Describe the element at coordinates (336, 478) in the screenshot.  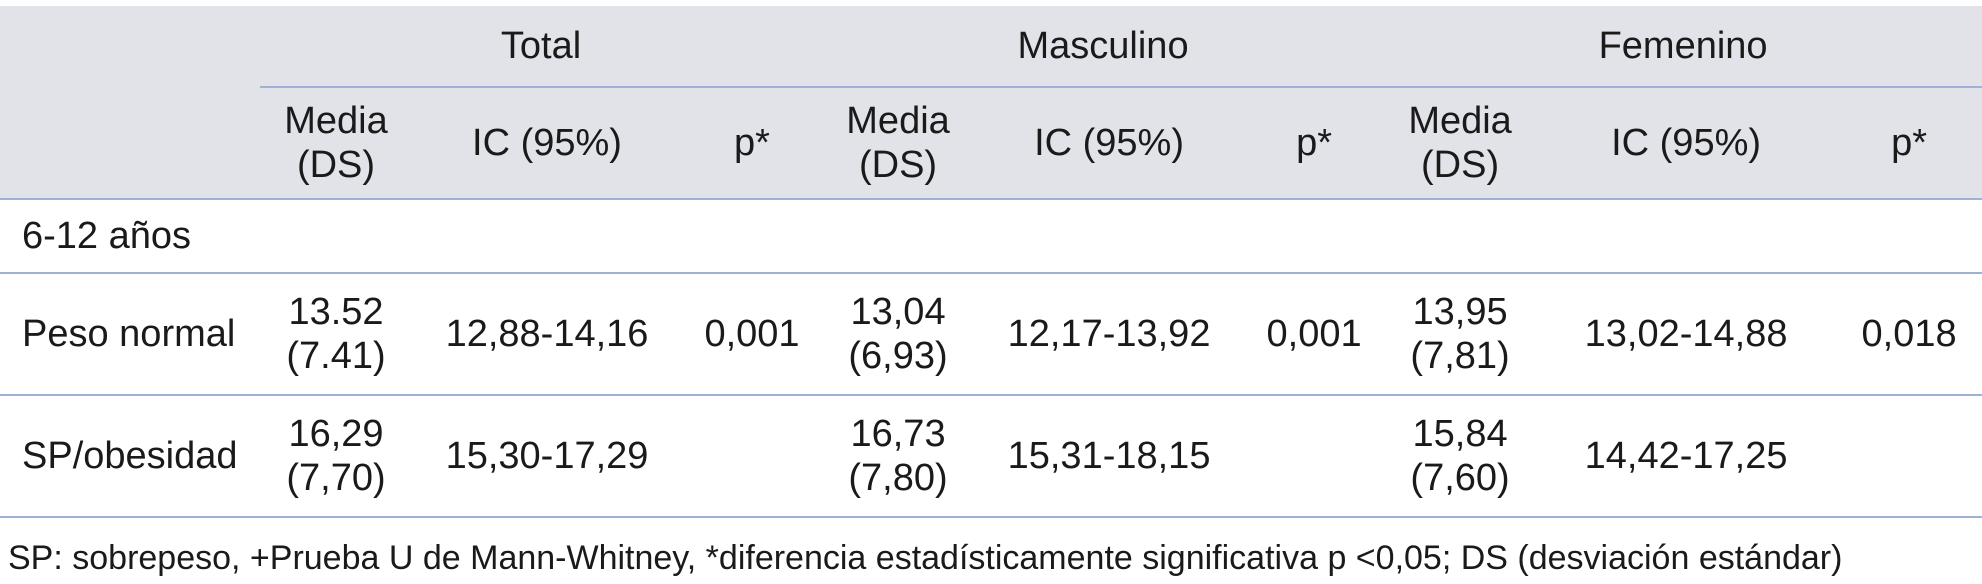
I see `cell-ds-value: (7,70)` at that location.